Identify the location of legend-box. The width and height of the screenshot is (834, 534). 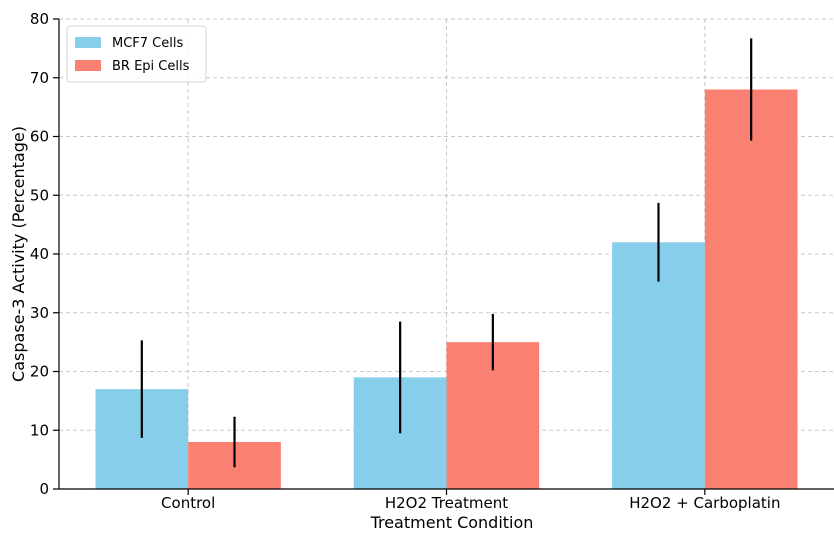
(136, 54).